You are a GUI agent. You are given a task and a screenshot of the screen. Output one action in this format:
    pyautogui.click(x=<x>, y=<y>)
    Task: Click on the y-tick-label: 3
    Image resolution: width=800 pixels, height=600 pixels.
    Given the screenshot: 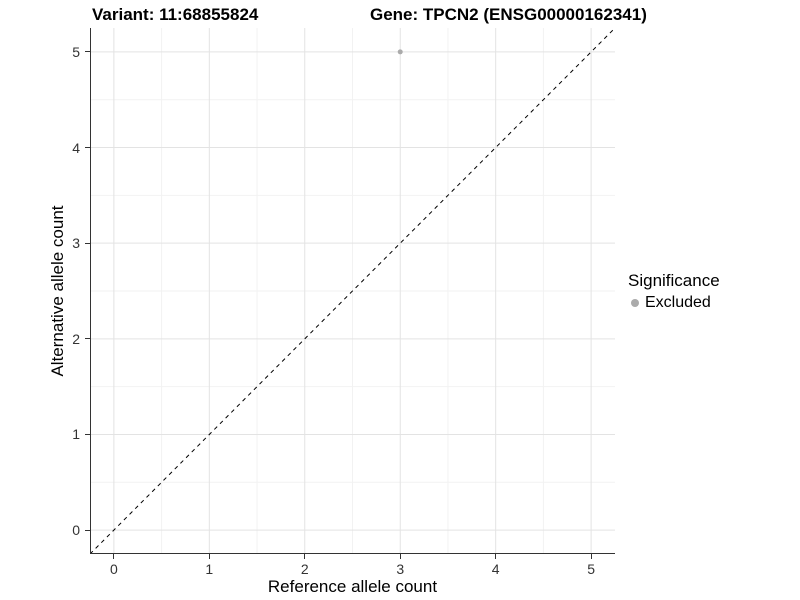 What is the action you would take?
    pyautogui.click(x=76, y=243)
    